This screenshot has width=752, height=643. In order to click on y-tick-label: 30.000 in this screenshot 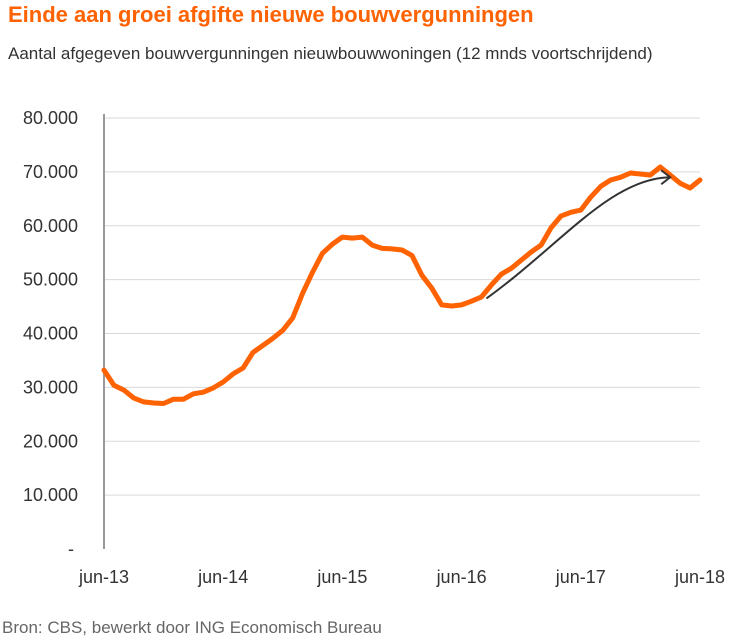, I will do `click(50, 387)`.